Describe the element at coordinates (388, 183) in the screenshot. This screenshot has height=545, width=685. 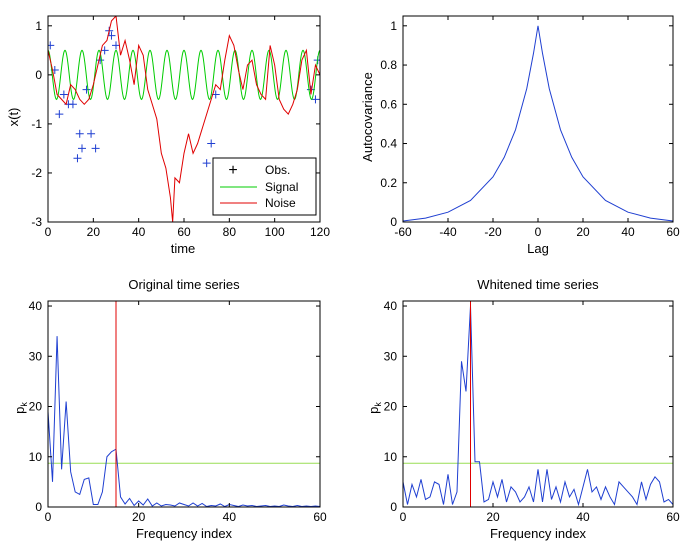
I see `y-tick-label: 0.2` at that location.